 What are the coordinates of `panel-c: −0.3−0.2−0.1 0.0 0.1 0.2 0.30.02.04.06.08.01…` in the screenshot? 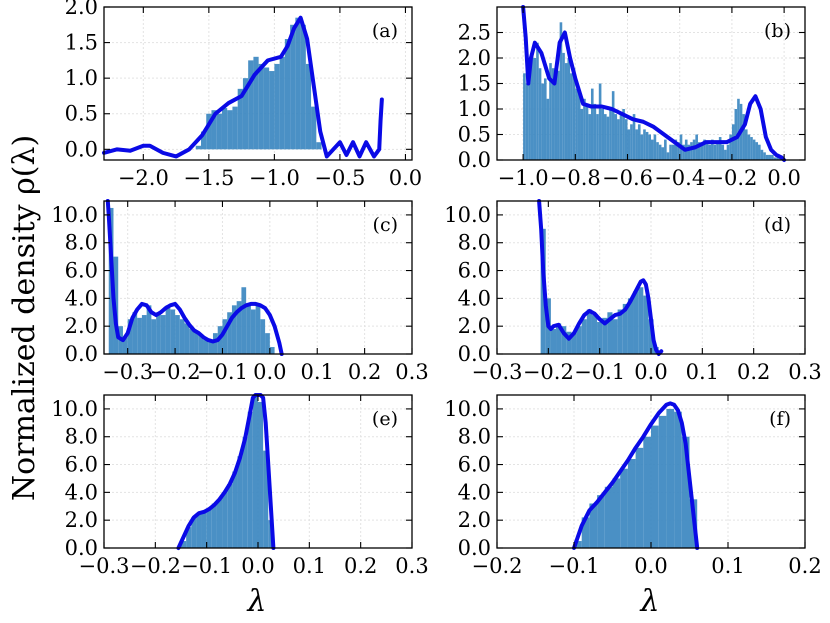 It's located at (240, 291).